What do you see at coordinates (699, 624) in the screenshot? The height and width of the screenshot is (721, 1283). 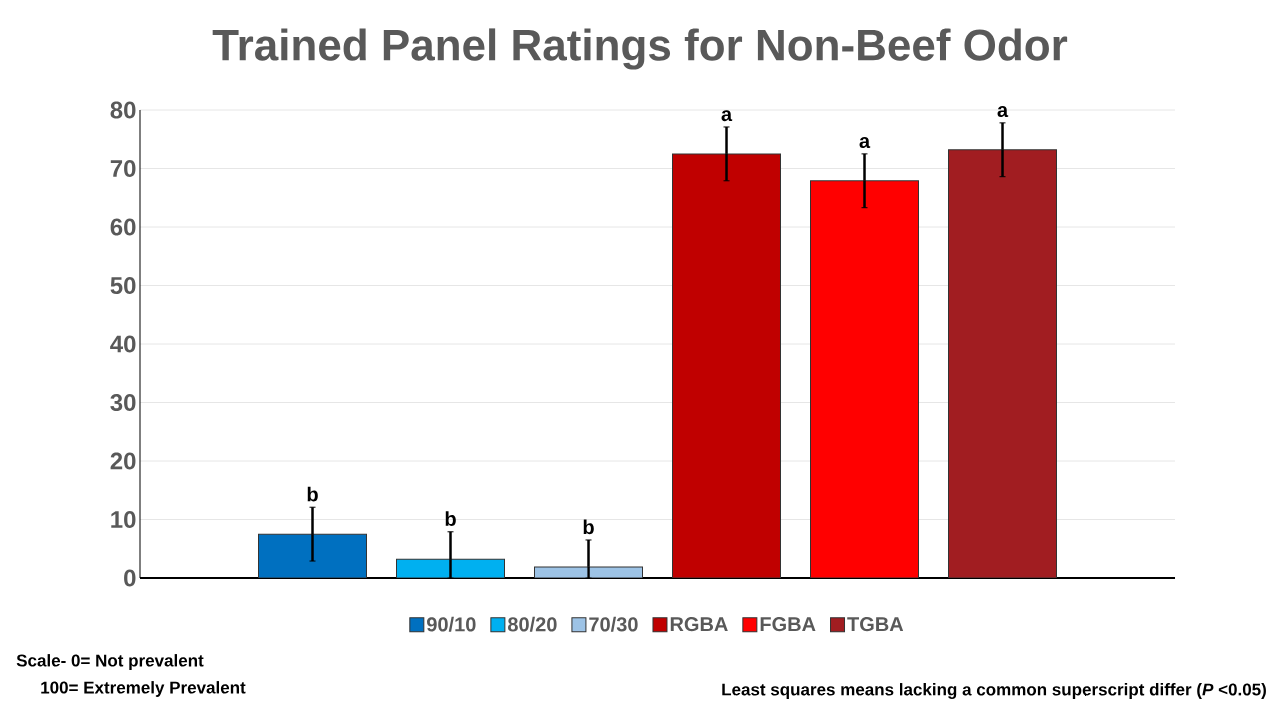 I see `legend-label: RGBA` at bounding box center [699, 624].